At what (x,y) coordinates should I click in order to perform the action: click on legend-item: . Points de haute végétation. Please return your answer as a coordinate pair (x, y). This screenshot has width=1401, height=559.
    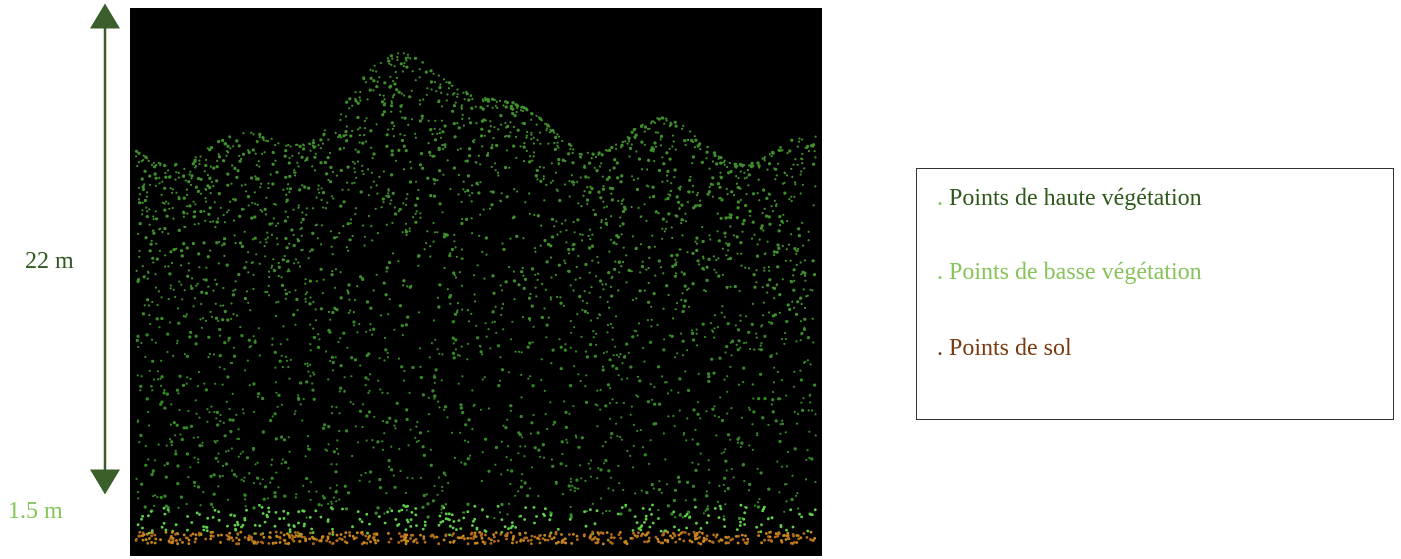
    Looking at the image, I should click on (1069, 198).